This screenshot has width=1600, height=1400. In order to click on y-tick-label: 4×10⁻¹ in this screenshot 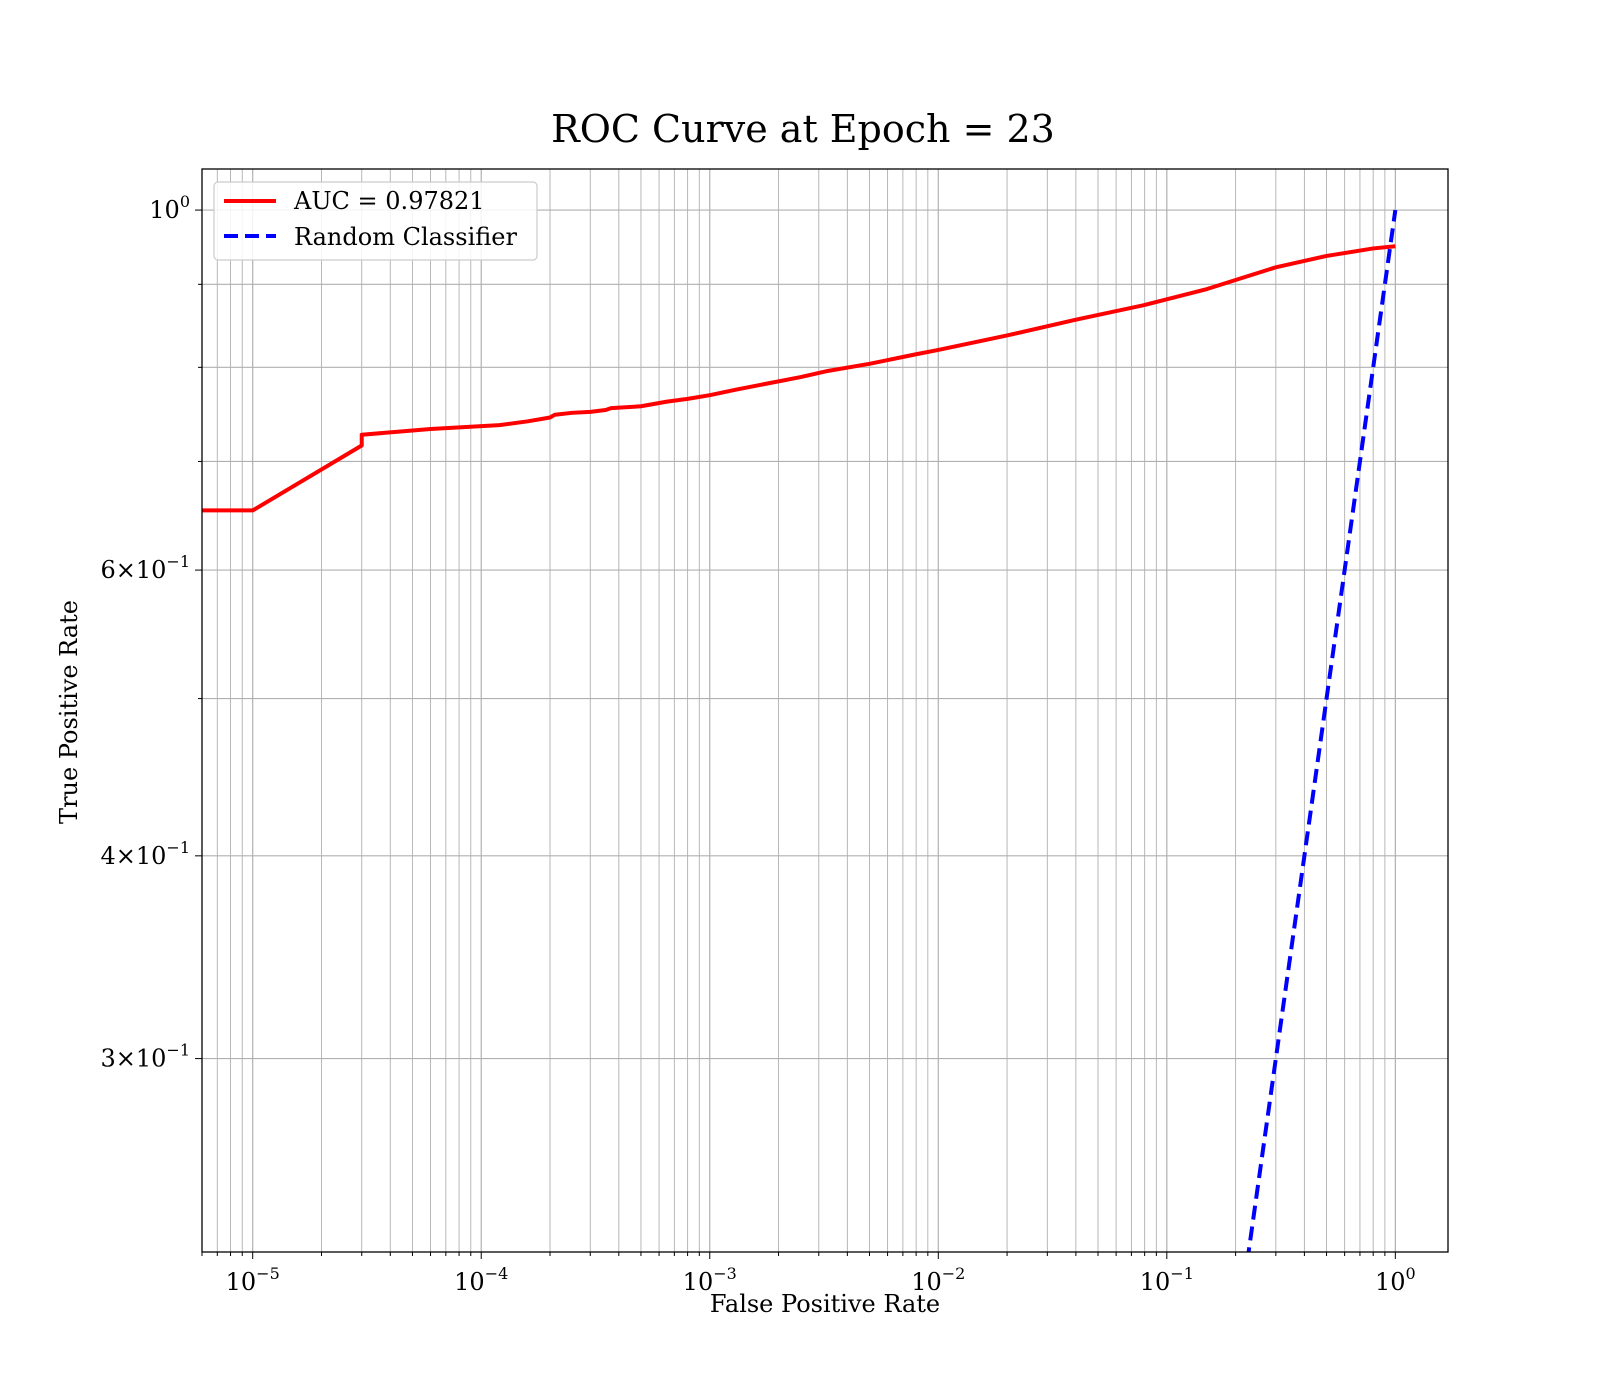, I will do `click(145, 854)`.